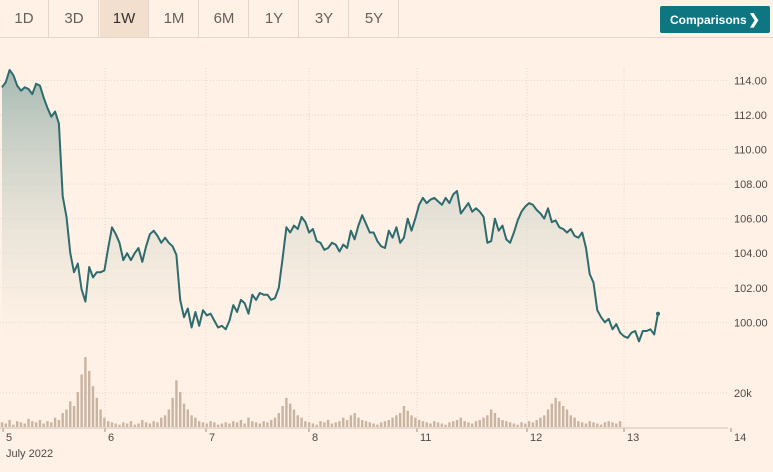 This screenshot has height=472, width=773. I want to click on range-tab-1w: 1W, so click(124, 18).